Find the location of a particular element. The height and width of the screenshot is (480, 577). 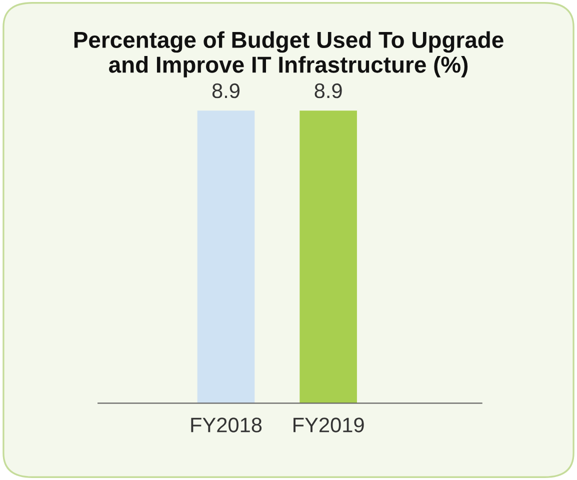

chart-title: Percentage of Budget Used To Upgrade and Improve IT Infrastructure (%) is located at coordinates (289, 54).